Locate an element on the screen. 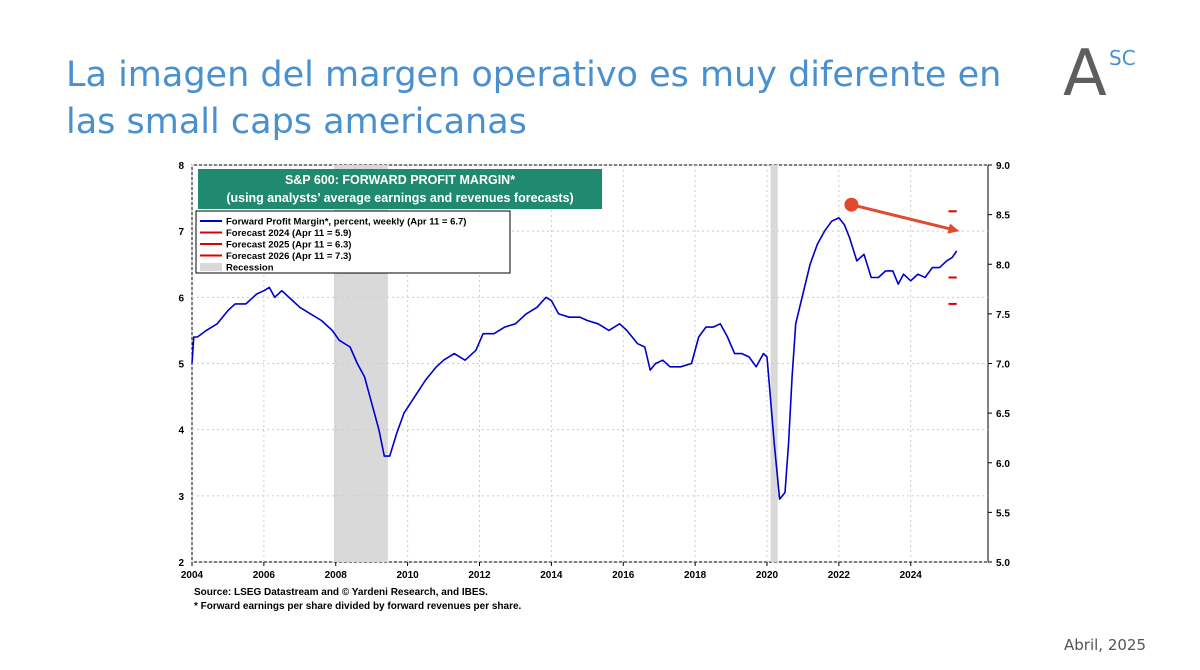 This screenshot has width=1200, height=670. footer-date: Abril, 2025 is located at coordinates (1105, 645).